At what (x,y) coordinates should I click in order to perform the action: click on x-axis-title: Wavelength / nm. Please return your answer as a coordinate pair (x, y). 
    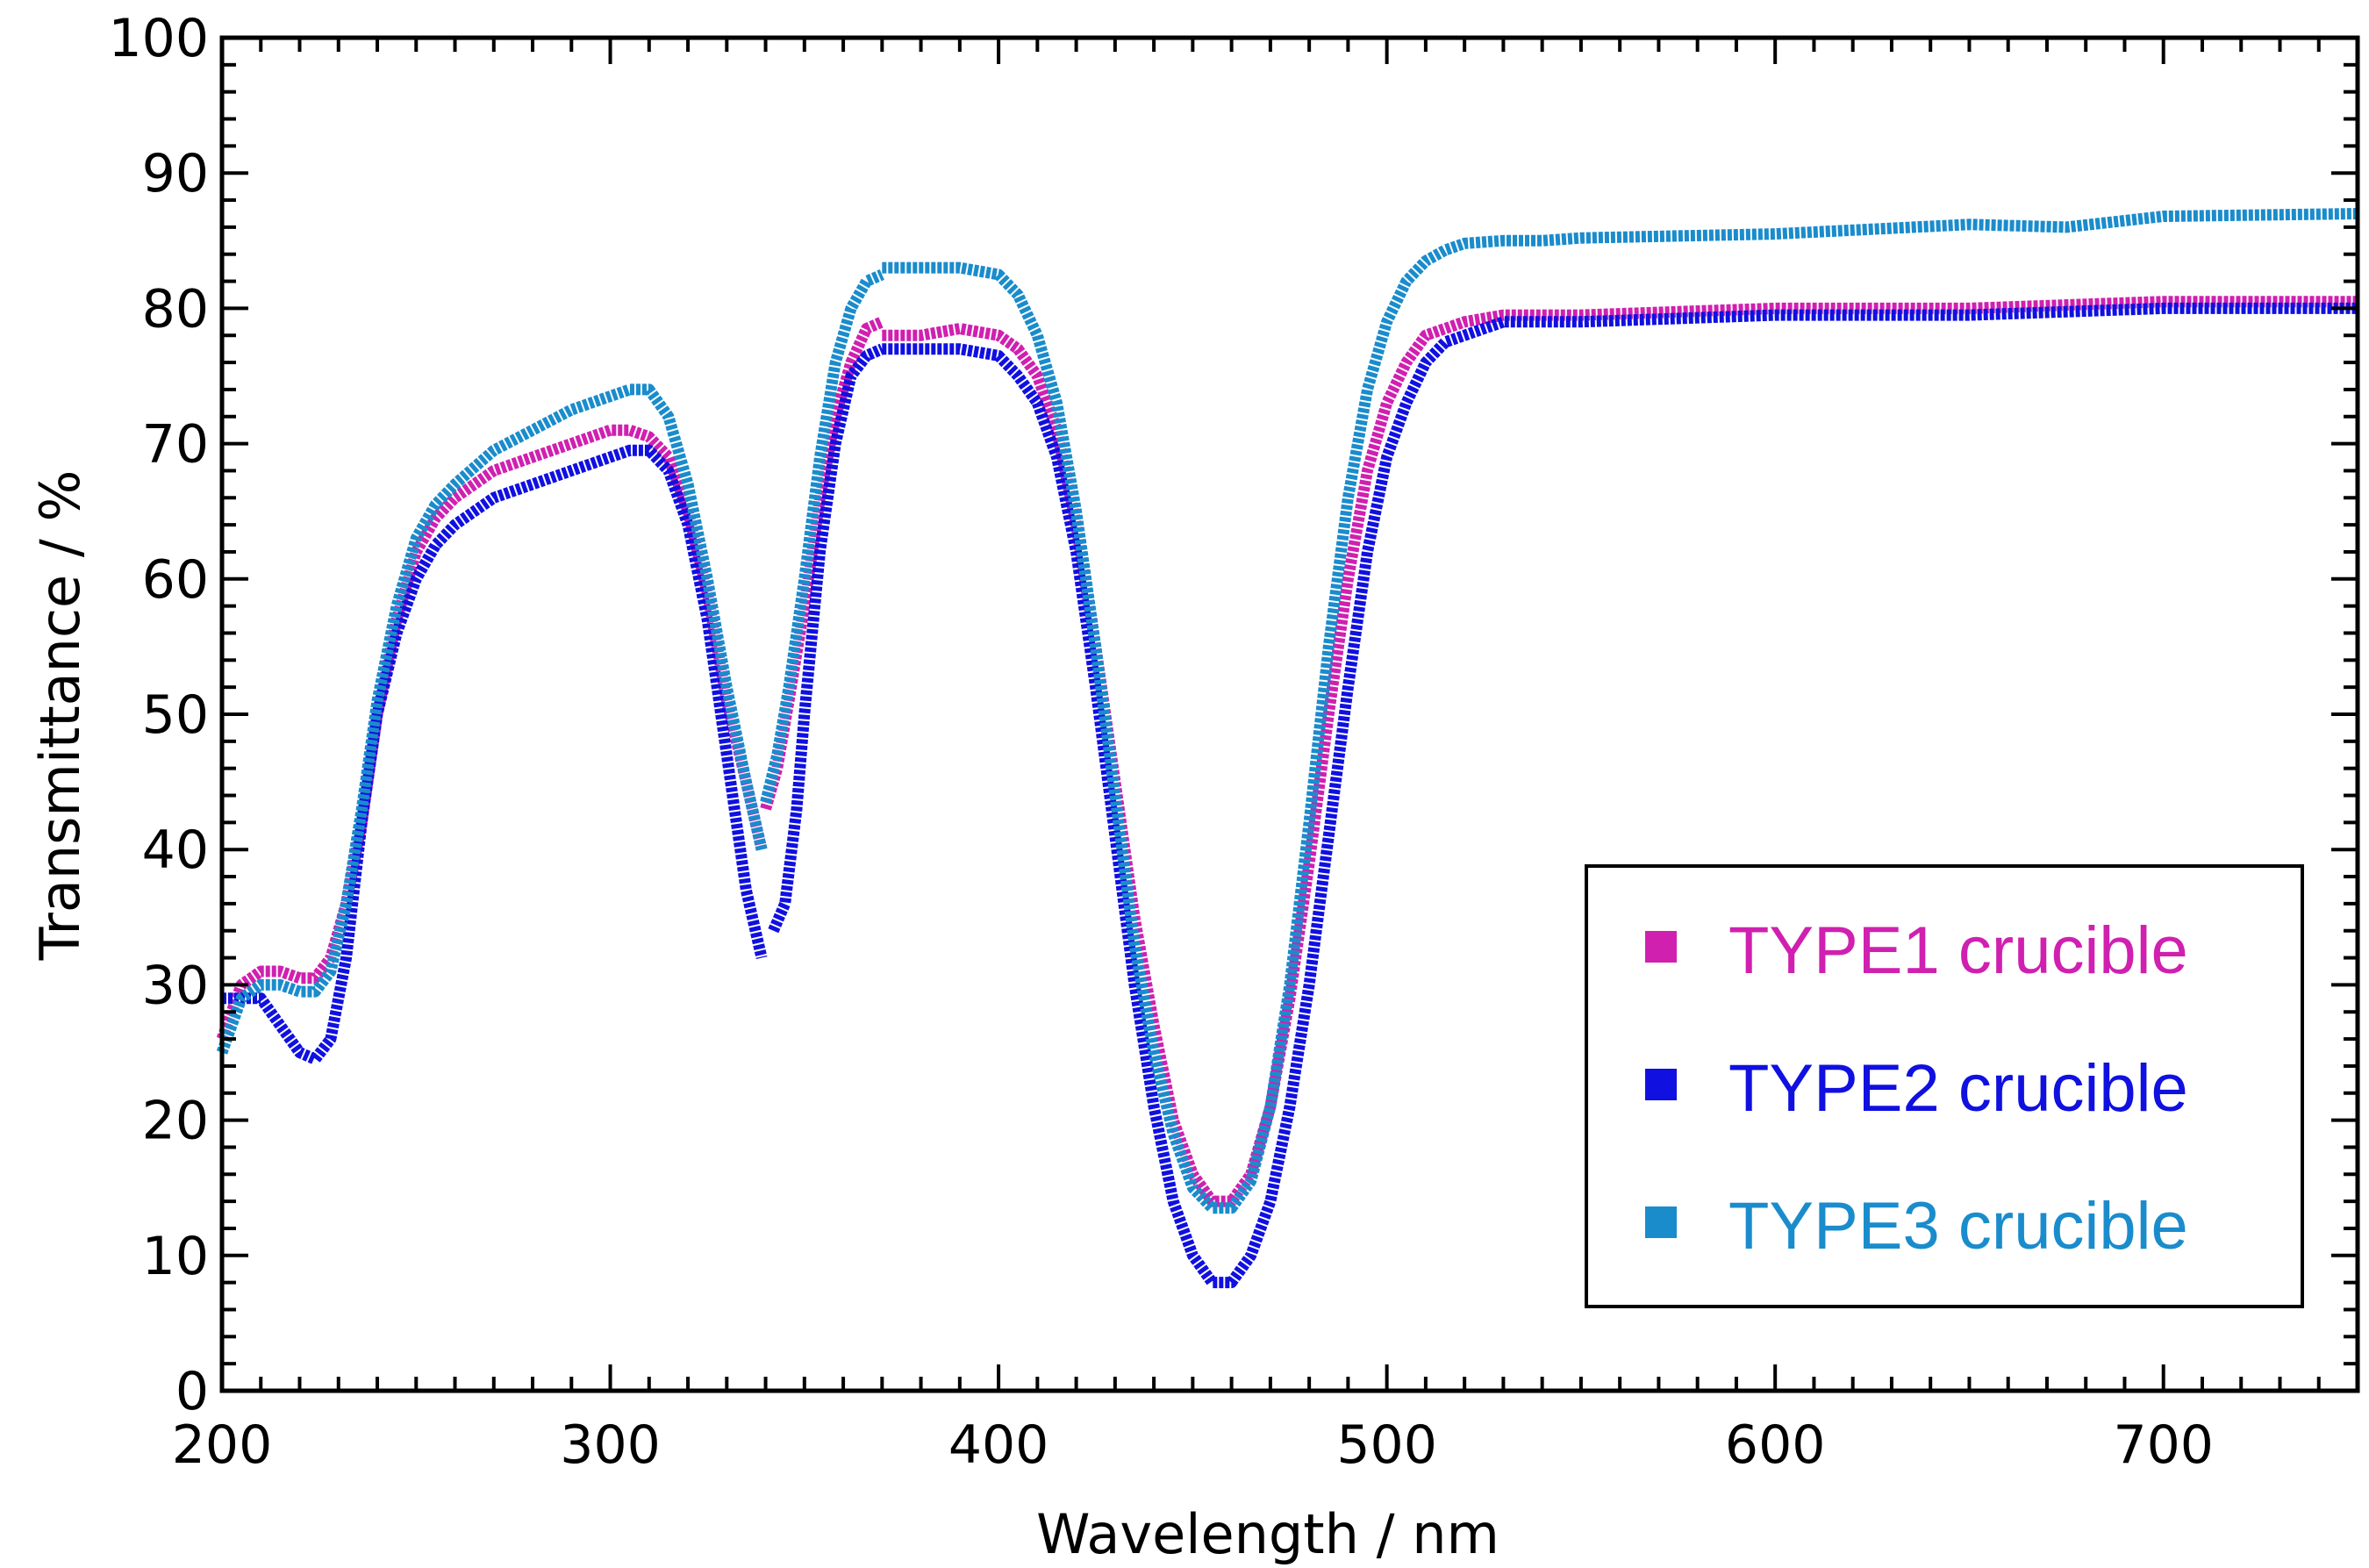
    Looking at the image, I should click on (1267, 1534).